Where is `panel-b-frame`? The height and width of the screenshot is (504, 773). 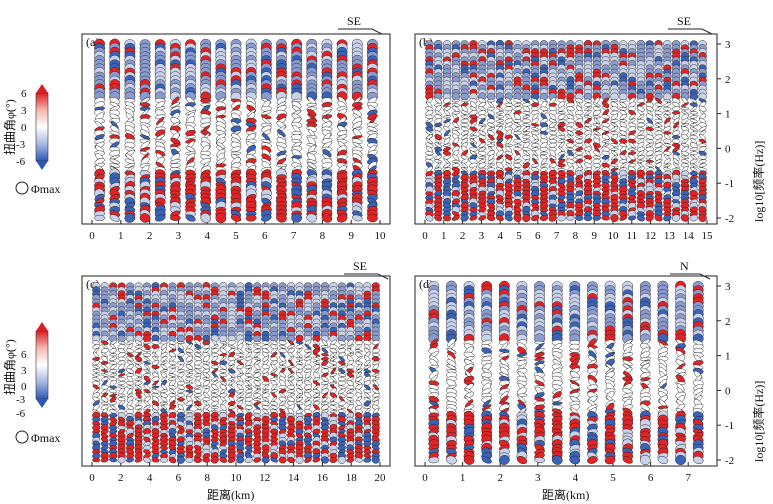 panel-b-frame is located at coordinates (566, 129).